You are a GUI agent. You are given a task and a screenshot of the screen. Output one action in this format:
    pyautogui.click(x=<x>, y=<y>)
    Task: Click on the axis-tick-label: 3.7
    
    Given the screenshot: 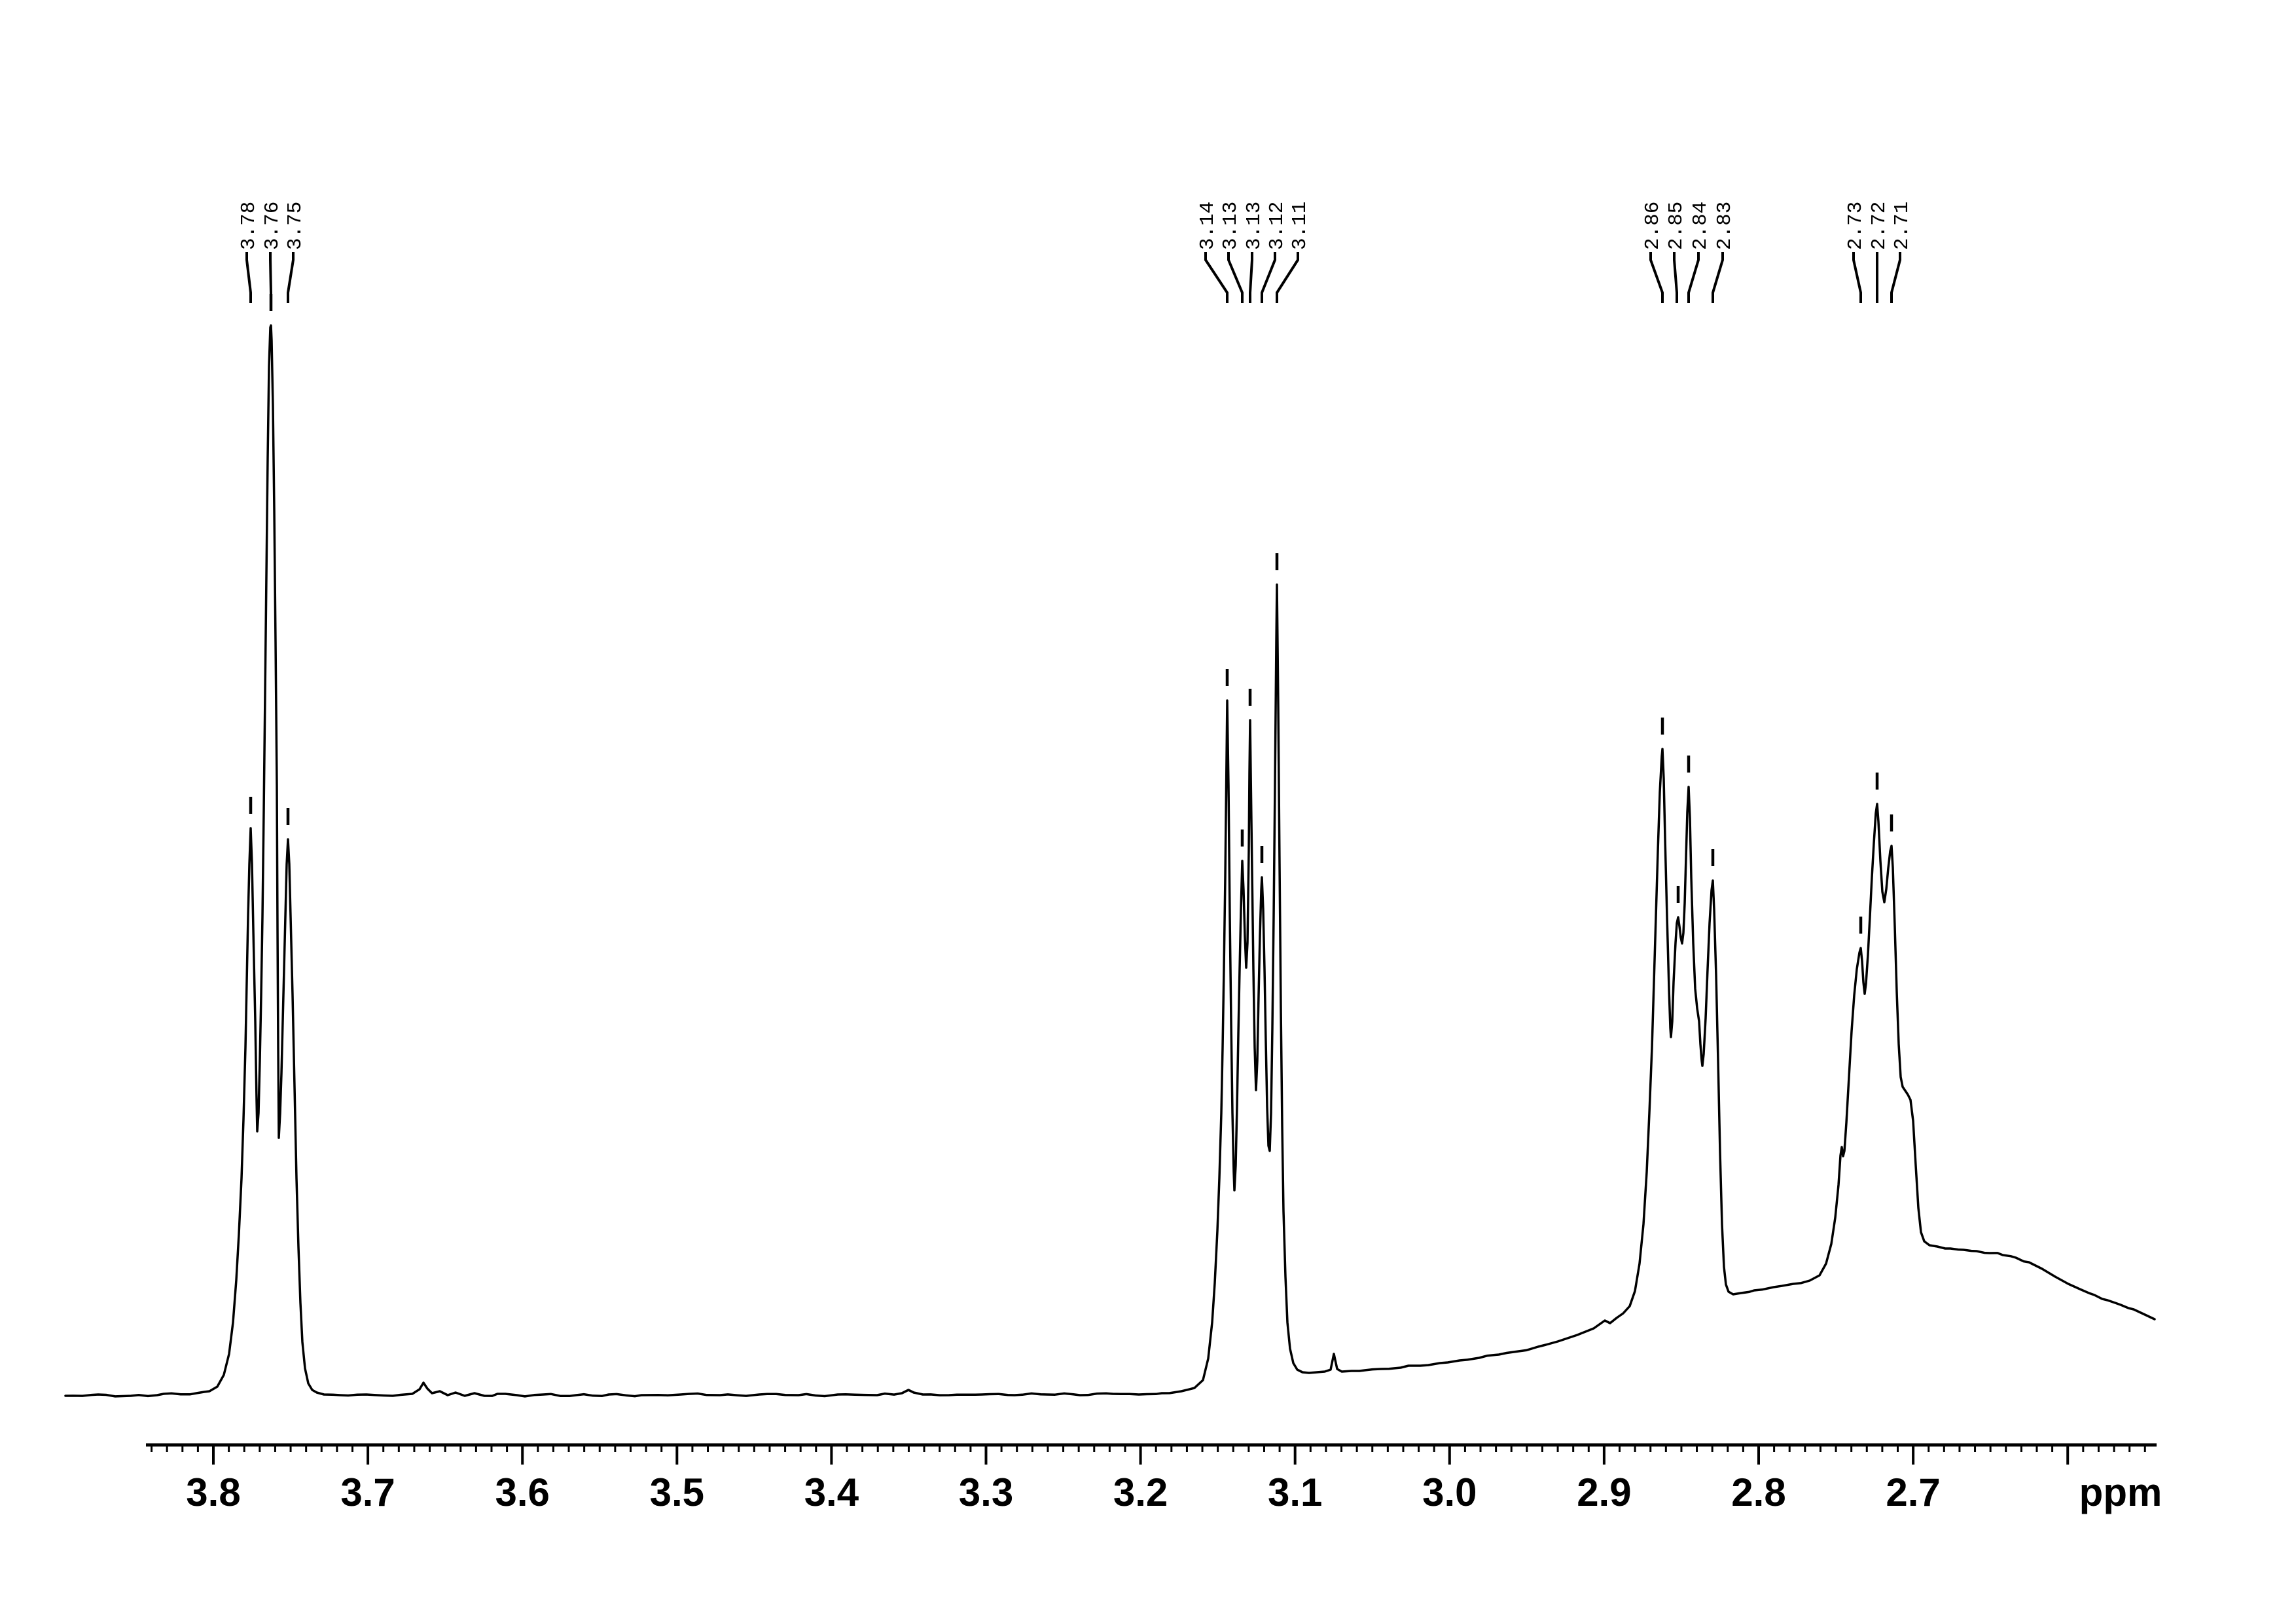 What is the action you would take?
    pyautogui.click(x=367, y=1492)
    